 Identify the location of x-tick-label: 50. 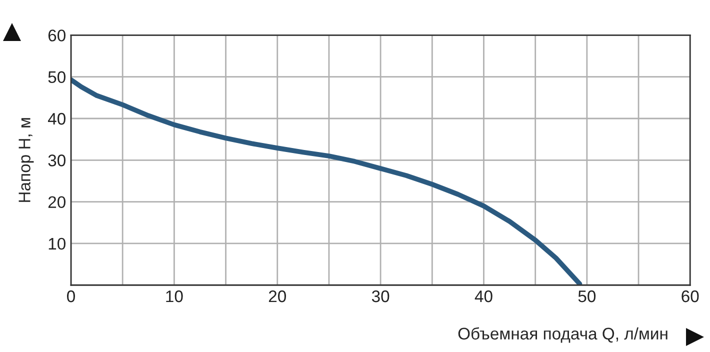
(587, 296).